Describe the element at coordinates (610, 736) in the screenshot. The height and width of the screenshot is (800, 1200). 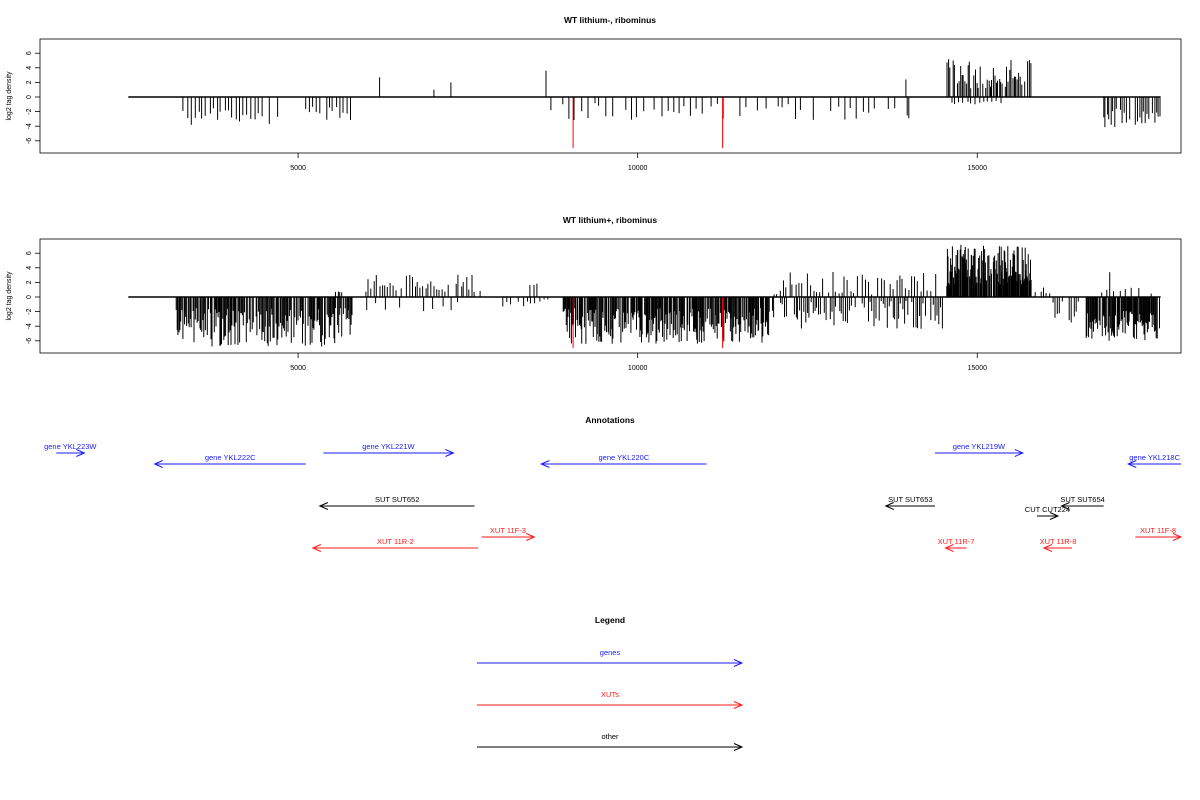
I see `legend-label: other` at that location.